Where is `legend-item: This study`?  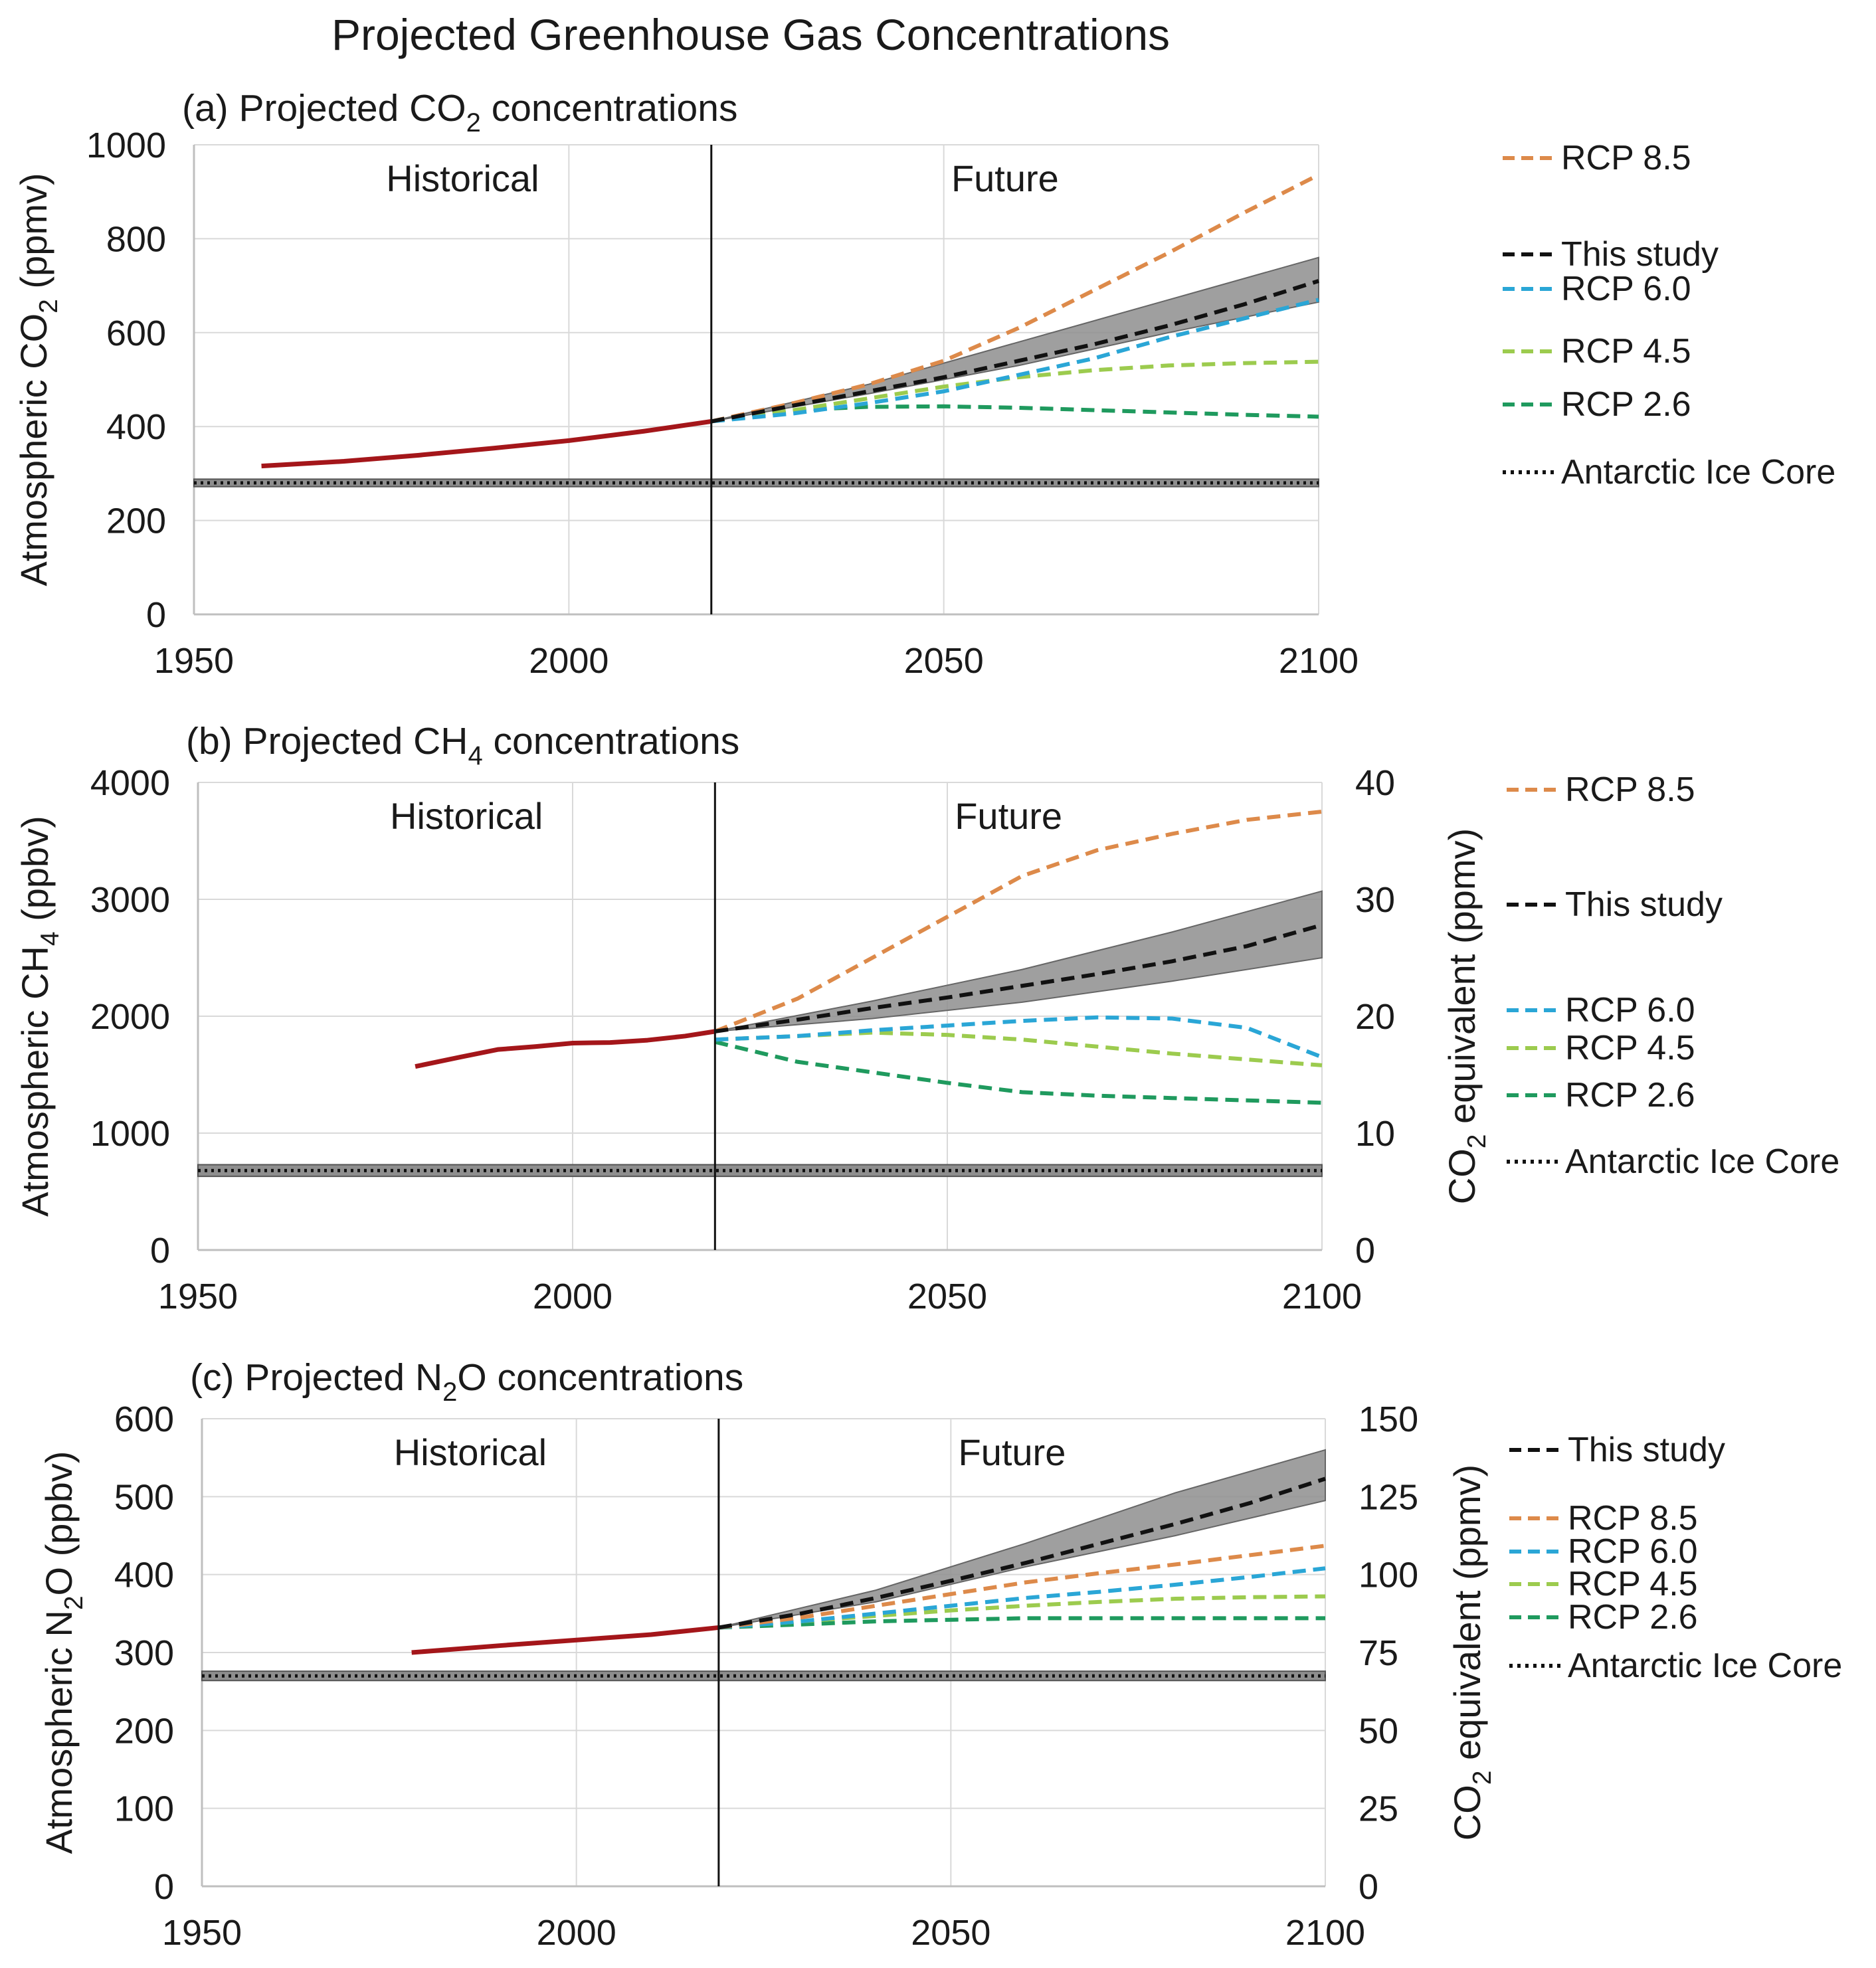
legend-item: This study is located at coordinates (1617, 1450).